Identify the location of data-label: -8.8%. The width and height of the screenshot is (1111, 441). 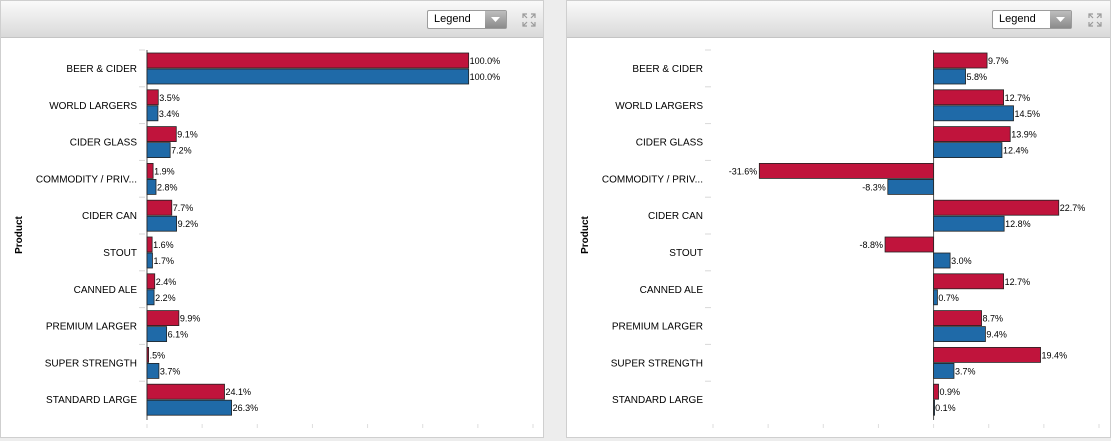
(872, 245).